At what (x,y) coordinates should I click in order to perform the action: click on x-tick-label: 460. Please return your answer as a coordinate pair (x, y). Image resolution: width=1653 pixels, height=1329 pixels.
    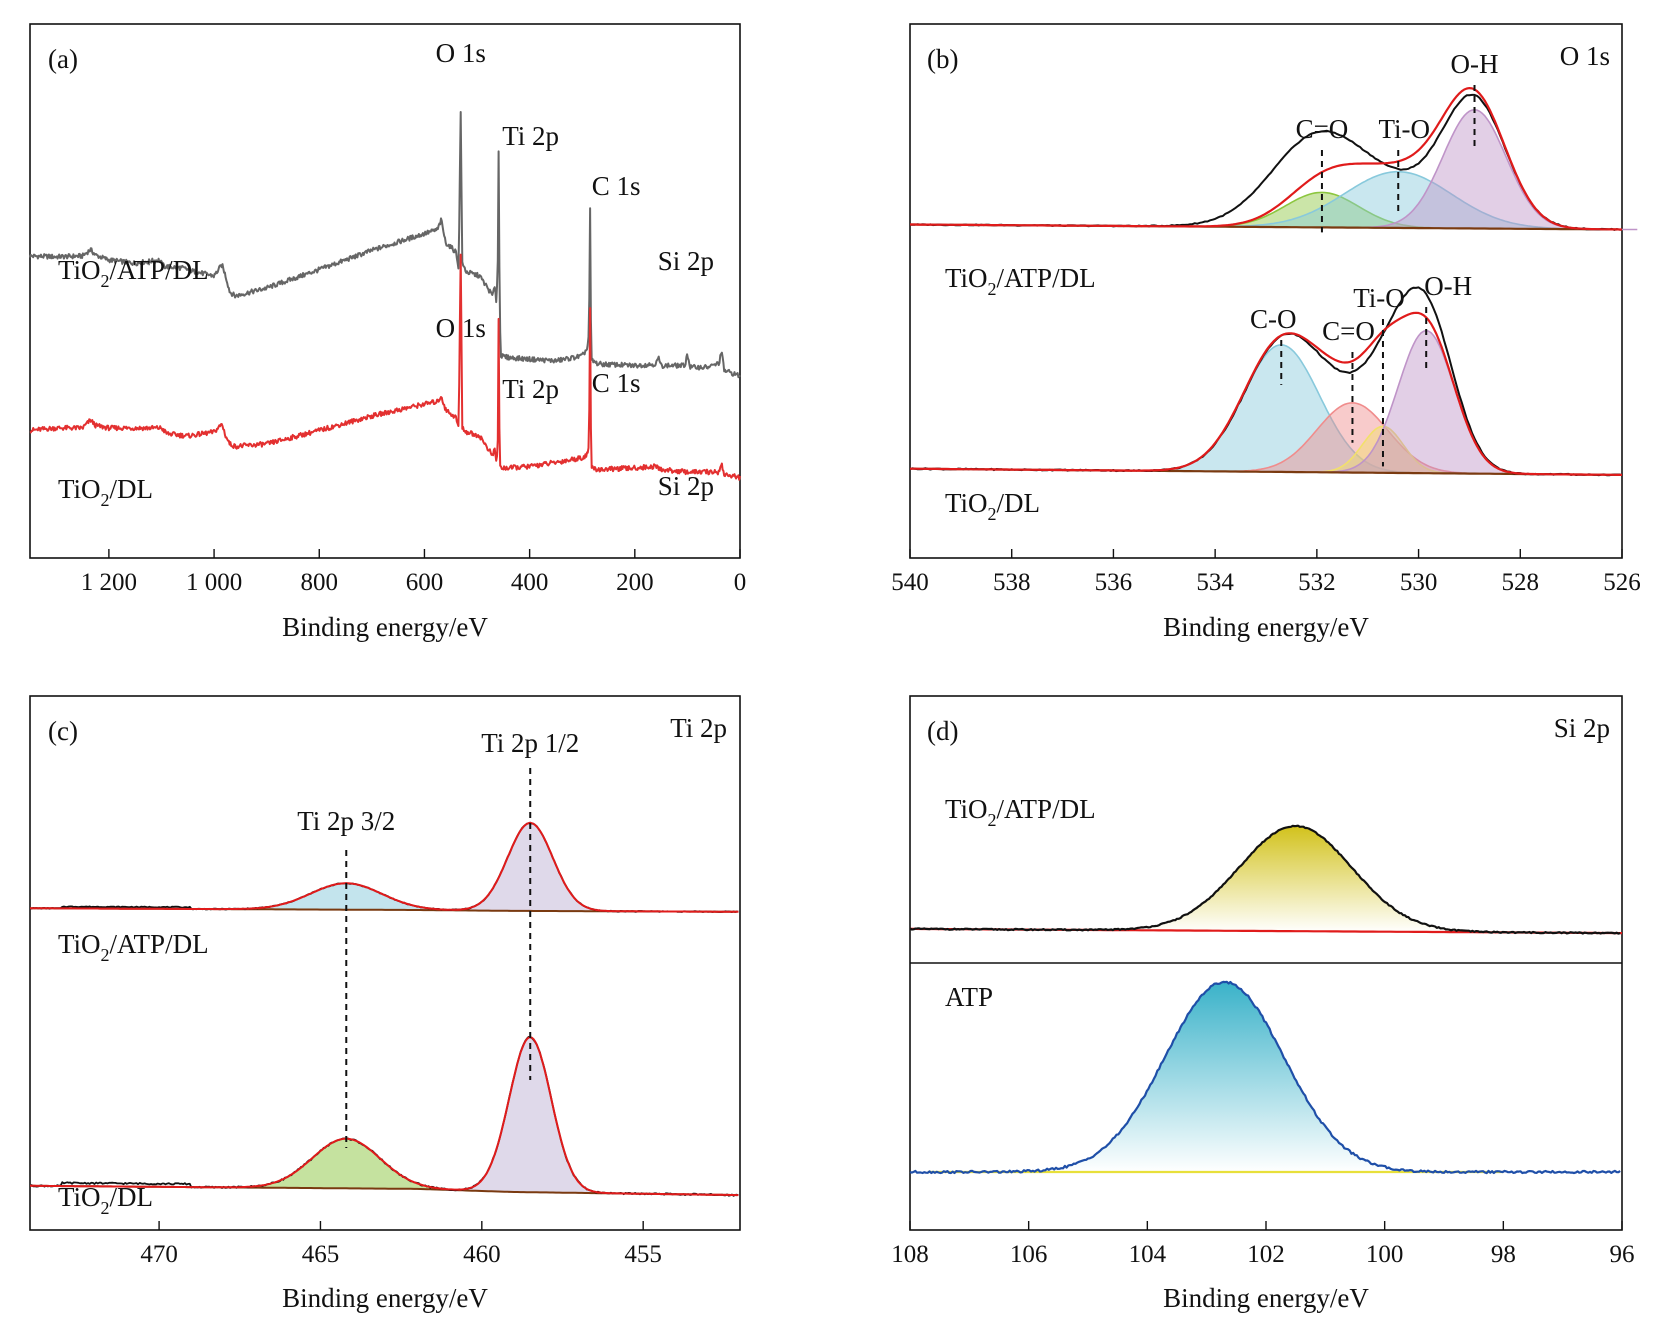
    Looking at the image, I should click on (482, 1254).